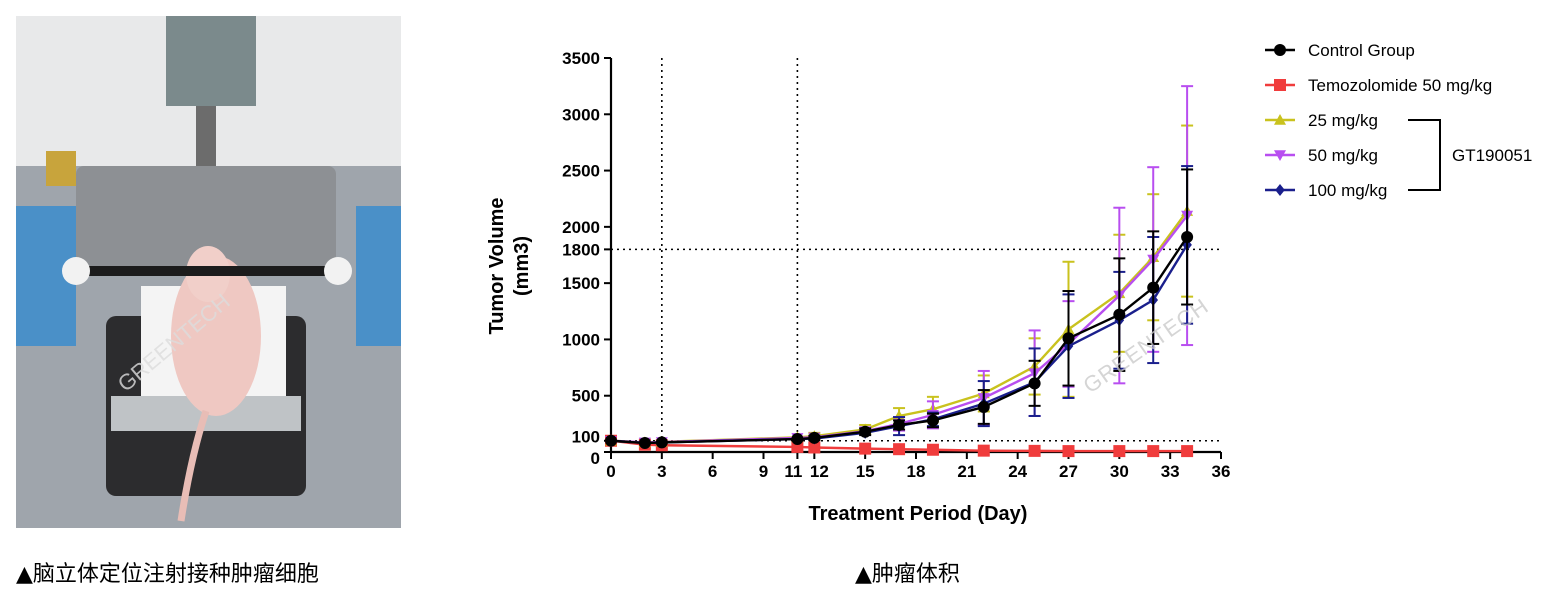  I want to click on x-tick-label: 9, so click(763, 471).